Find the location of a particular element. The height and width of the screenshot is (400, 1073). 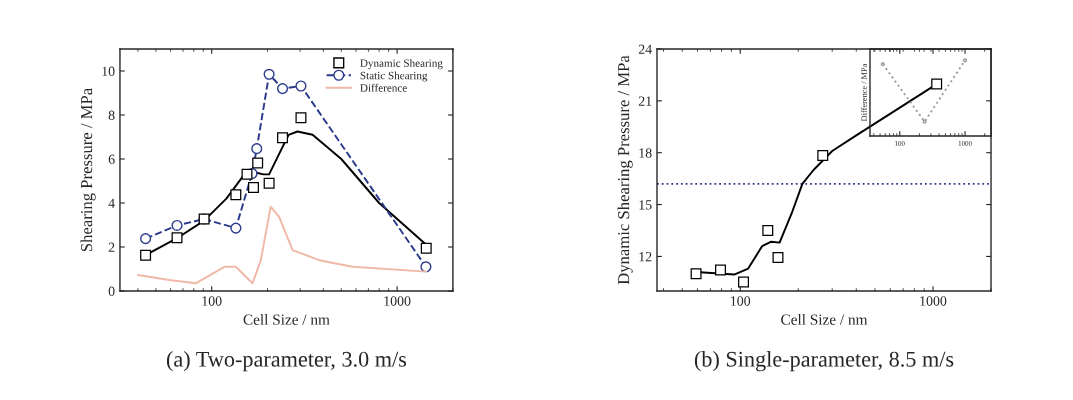

y-axis-title: Shearing Pressure / MPa is located at coordinates (88, 170).